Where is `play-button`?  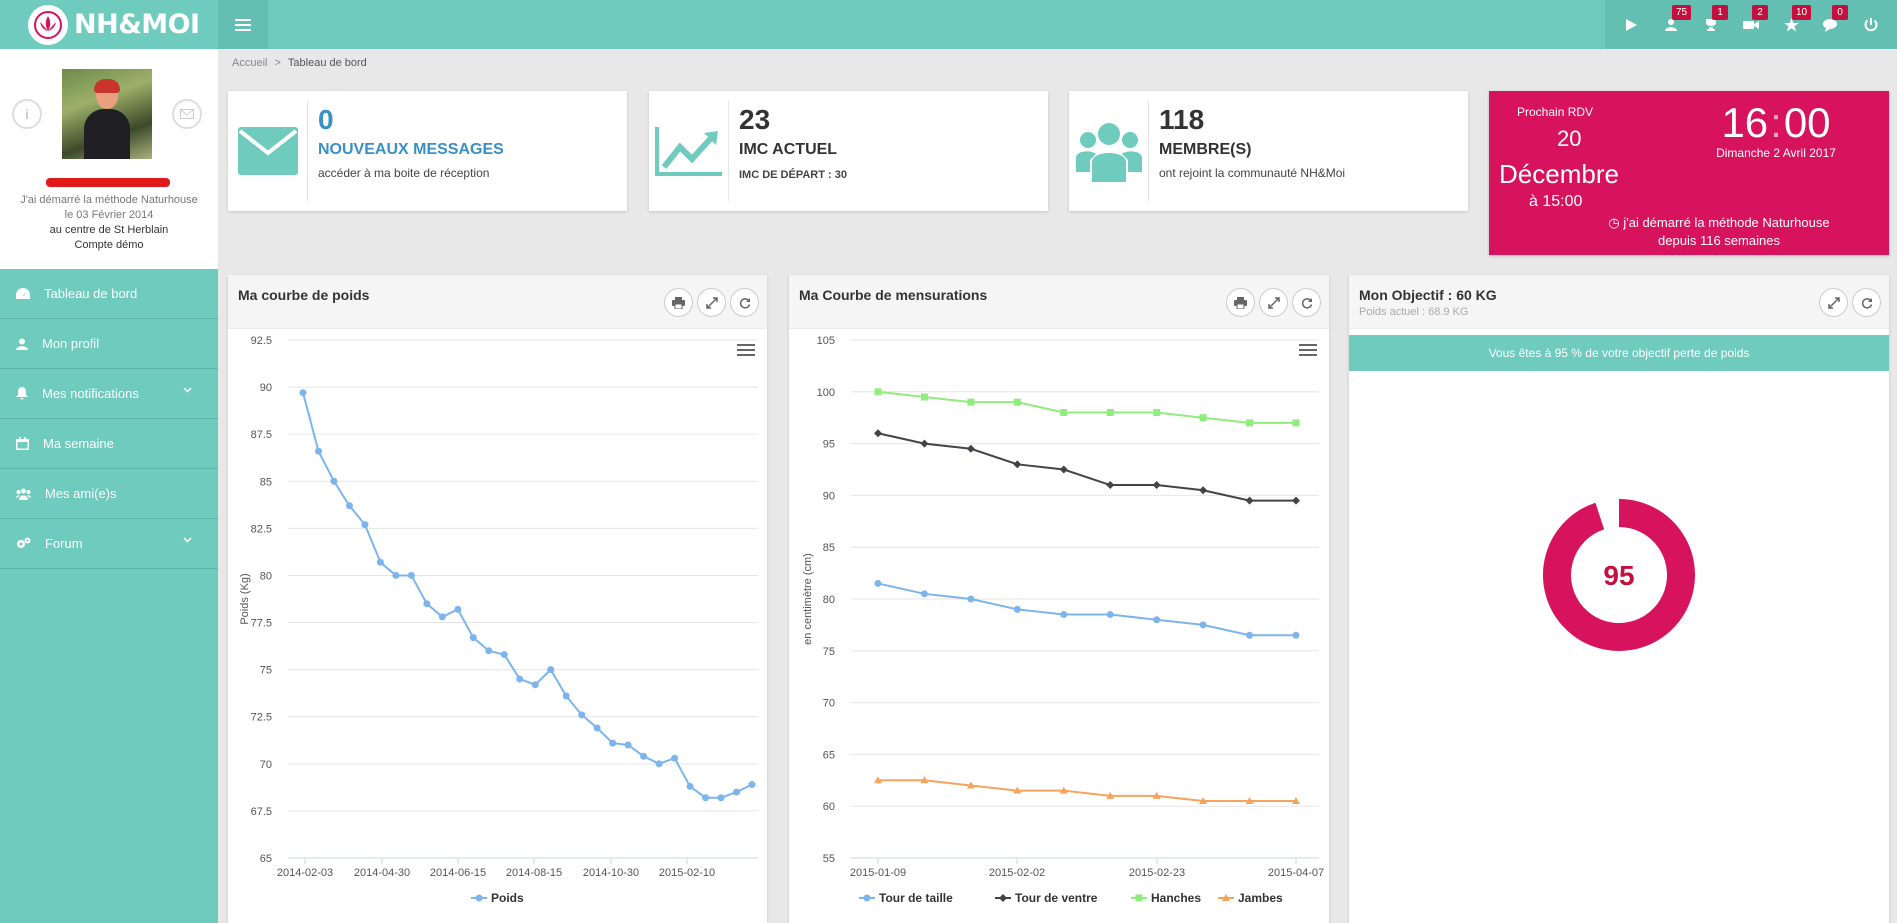 play-button is located at coordinates (1631, 24).